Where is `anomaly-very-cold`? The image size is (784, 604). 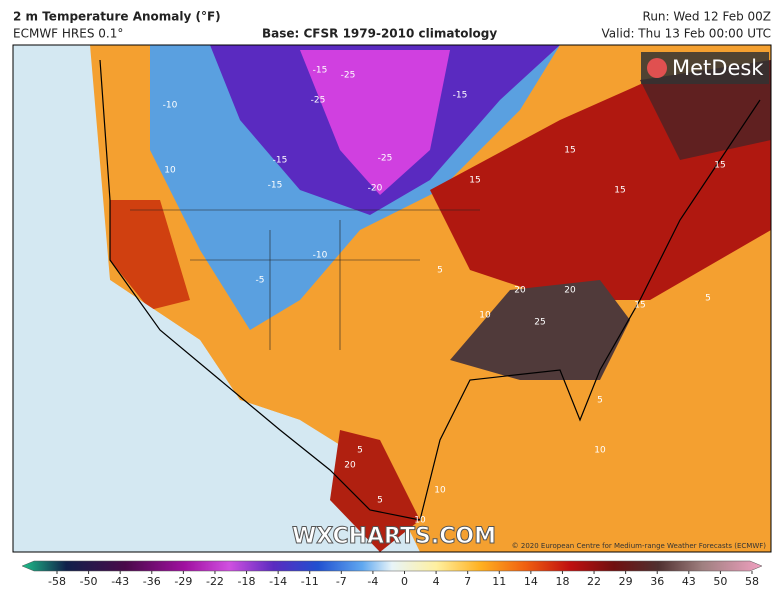 anomaly-very-cold is located at coordinates (375, 122).